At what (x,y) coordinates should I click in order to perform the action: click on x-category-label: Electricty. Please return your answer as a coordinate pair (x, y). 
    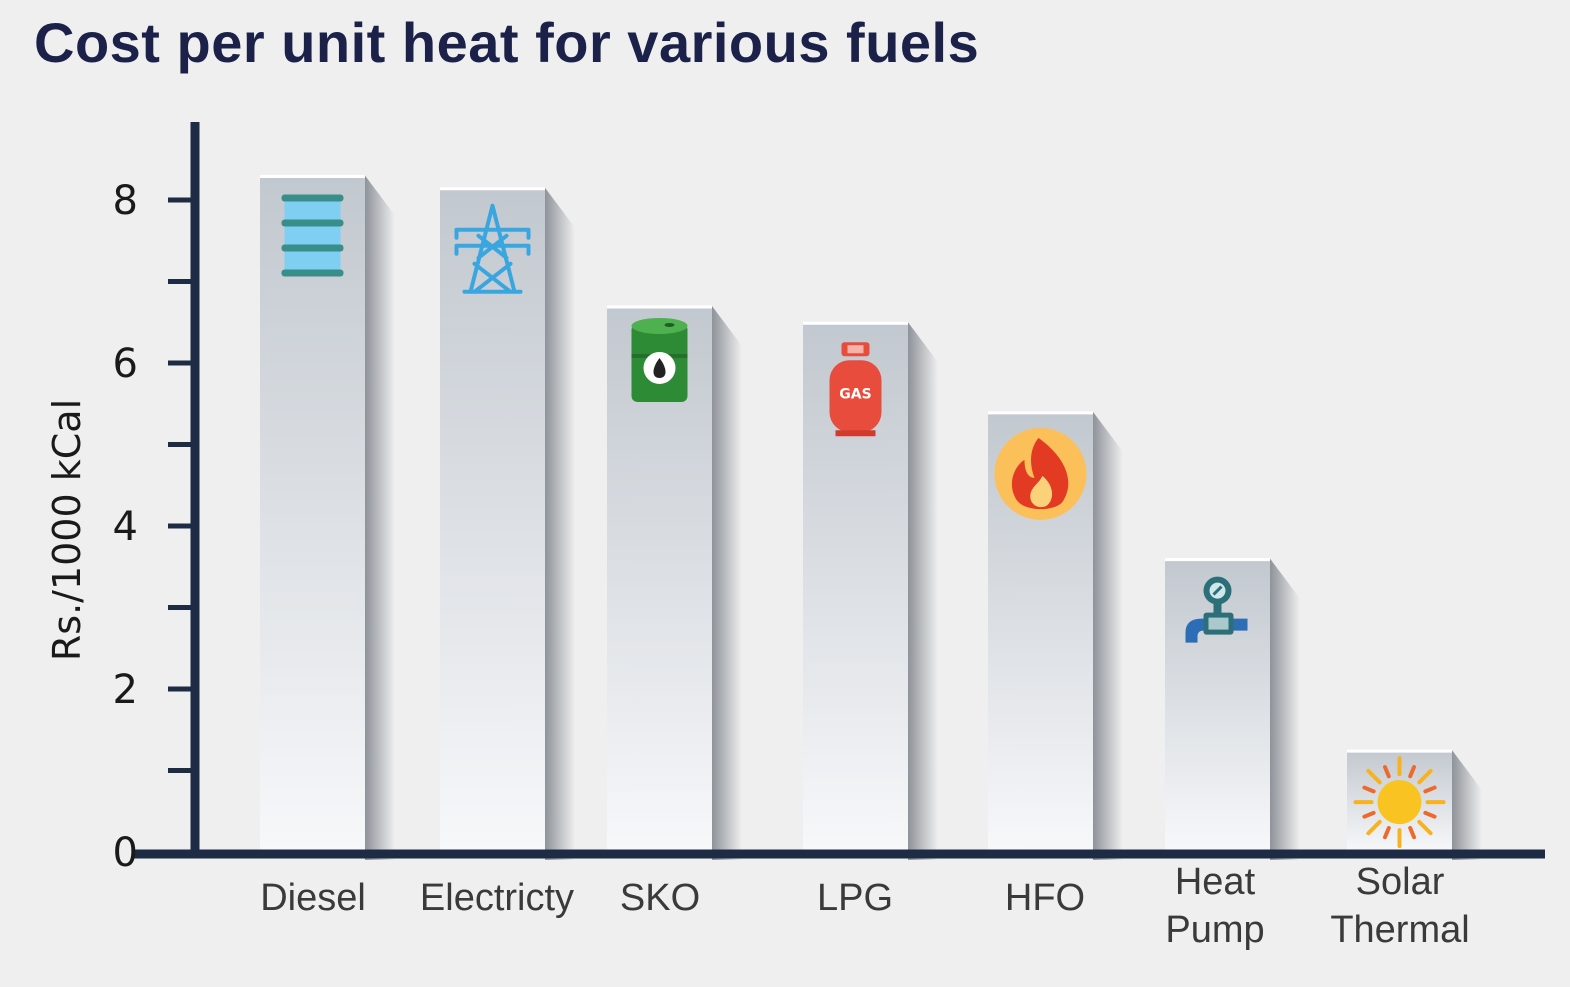
    Looking at the image, I should click on (497, 898).